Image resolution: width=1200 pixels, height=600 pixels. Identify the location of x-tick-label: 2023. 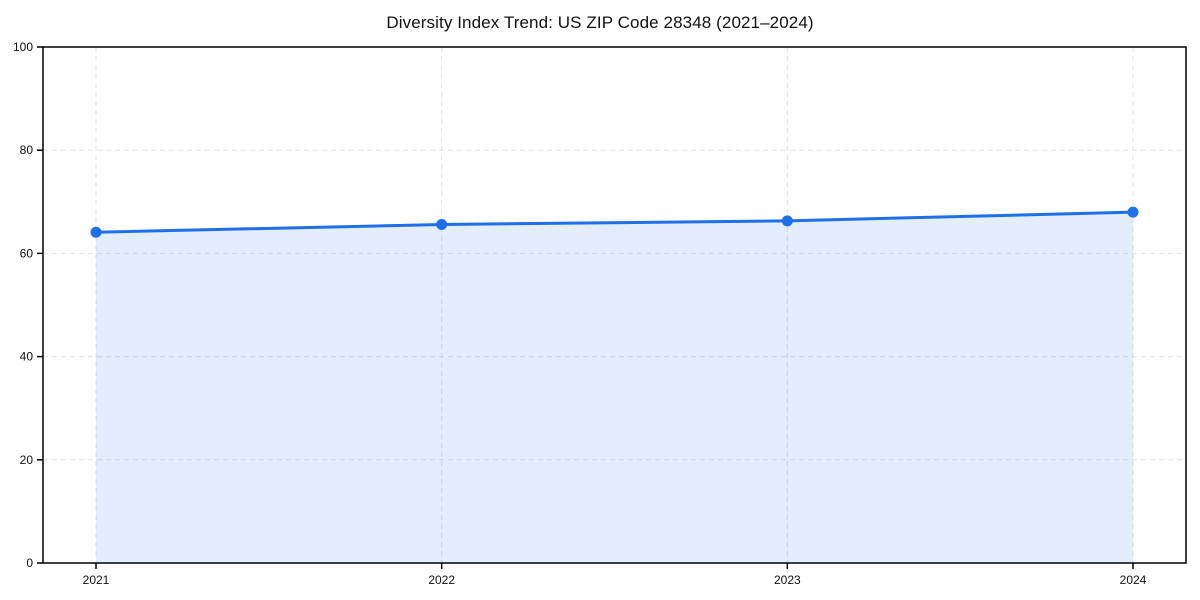
(787, 580).